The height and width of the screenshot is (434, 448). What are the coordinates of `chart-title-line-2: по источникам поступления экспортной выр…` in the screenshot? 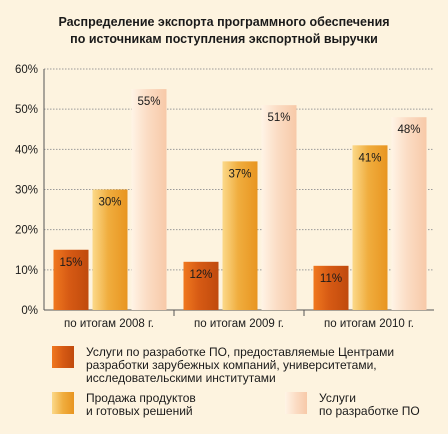 It's located at (224, 39).